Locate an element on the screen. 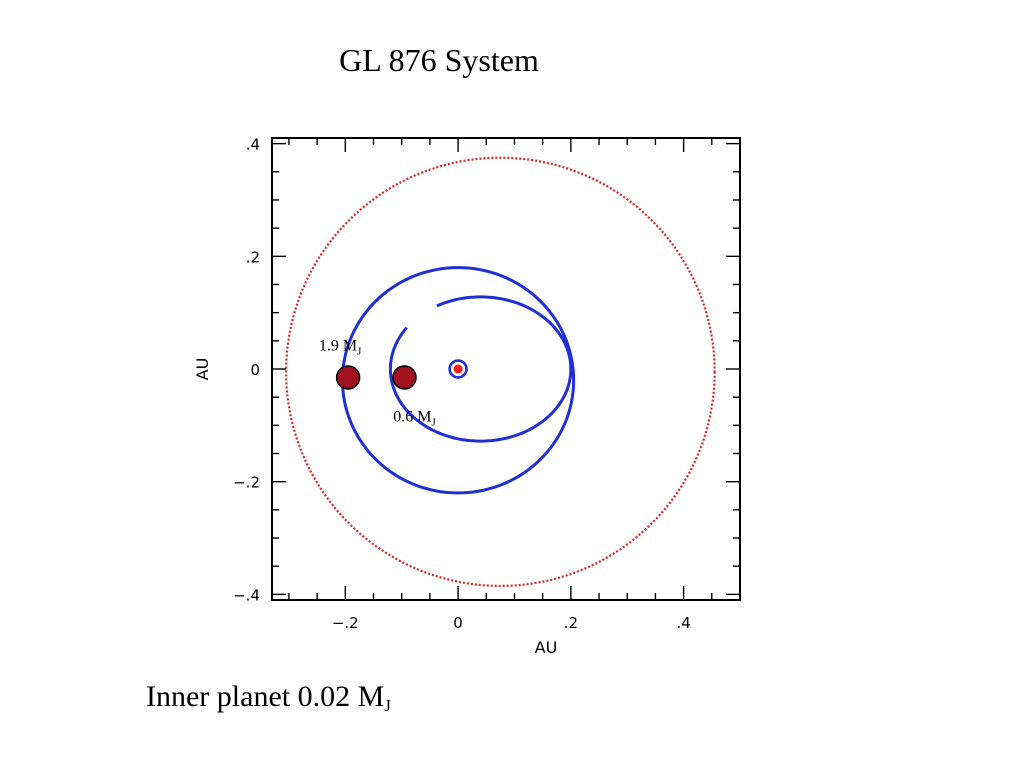 The image size is (1024, 768). x-tick-label: .2 is located at coordinates (571, 623).